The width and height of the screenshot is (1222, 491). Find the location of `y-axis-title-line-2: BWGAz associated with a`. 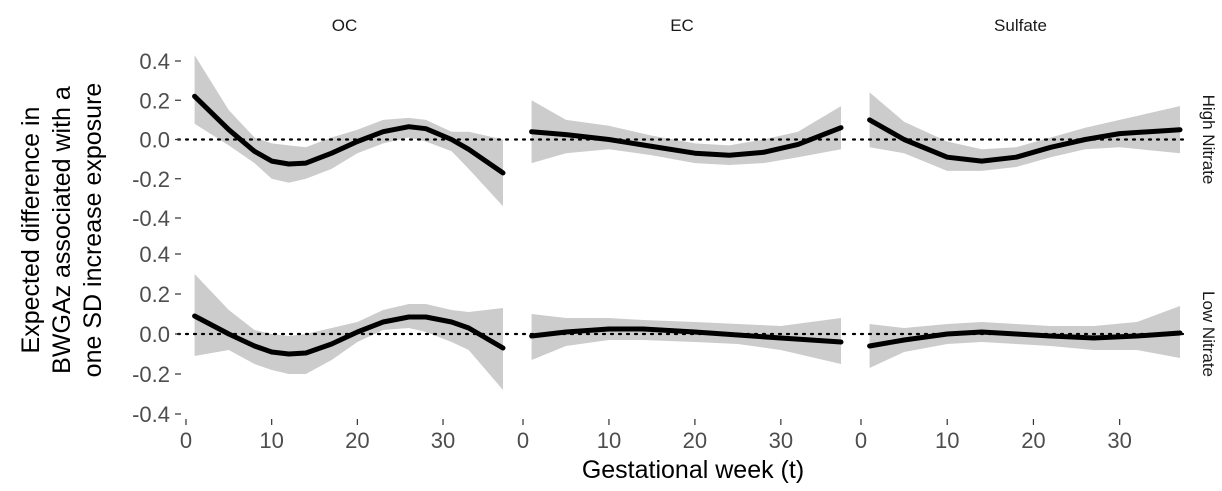

y-axis-title-line-2: BWGAz associated with a is located at coordinates (62, 230).